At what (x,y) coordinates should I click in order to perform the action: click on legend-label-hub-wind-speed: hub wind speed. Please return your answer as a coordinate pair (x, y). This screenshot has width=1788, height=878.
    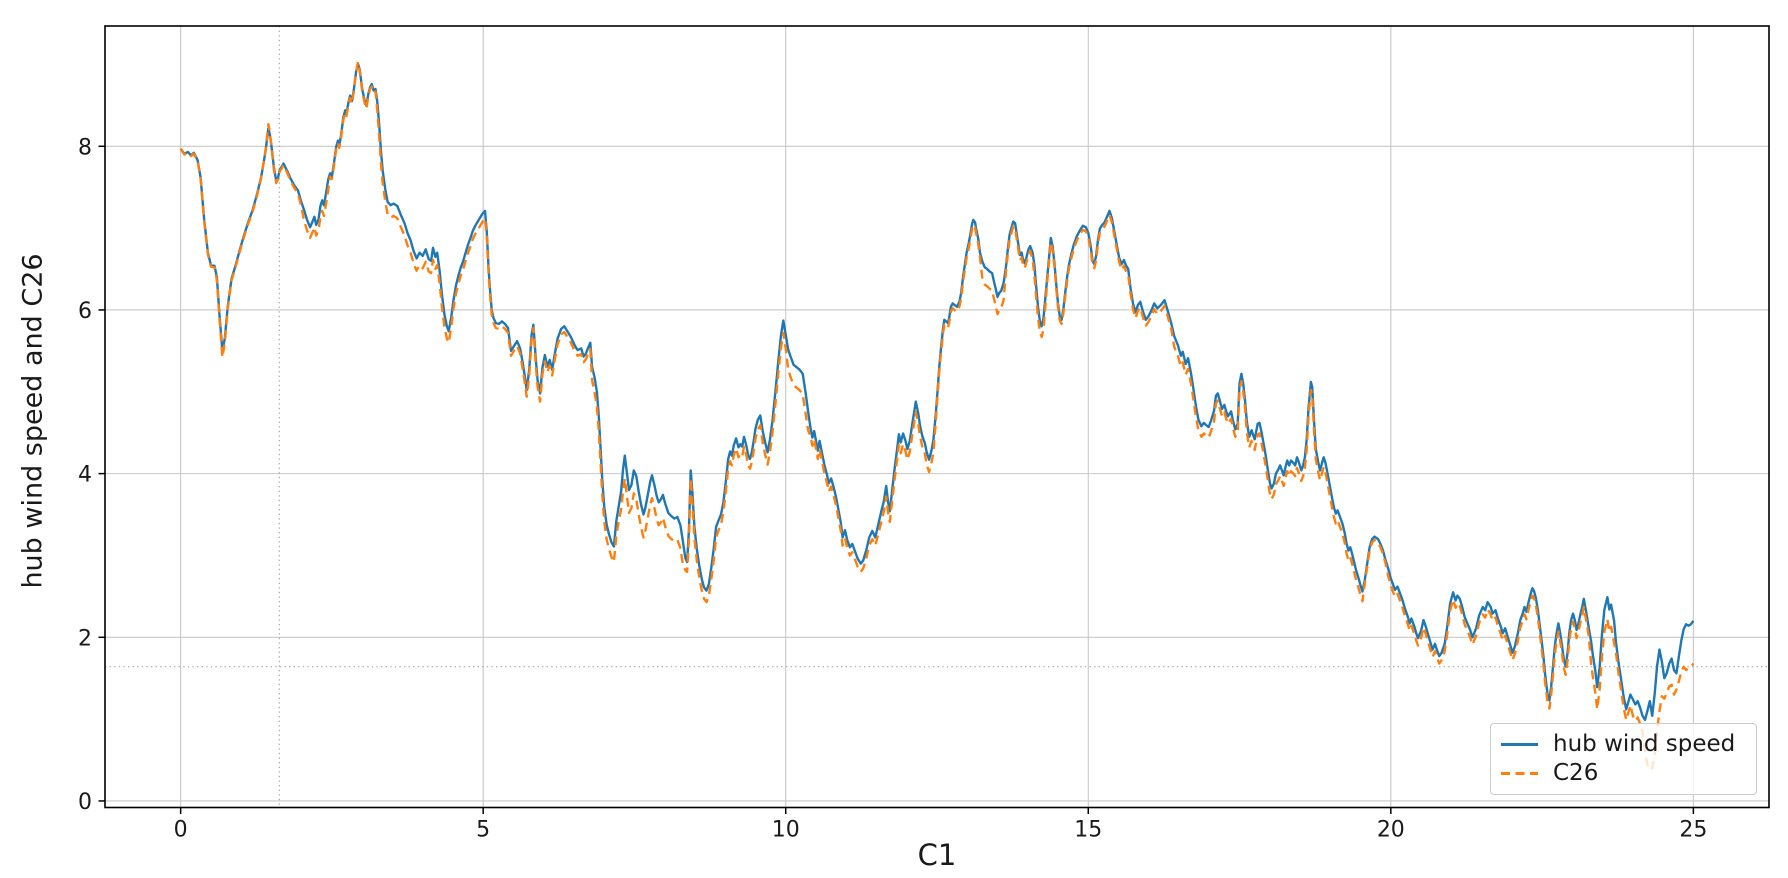
    Looking at the image, I should click on (1644, 743).